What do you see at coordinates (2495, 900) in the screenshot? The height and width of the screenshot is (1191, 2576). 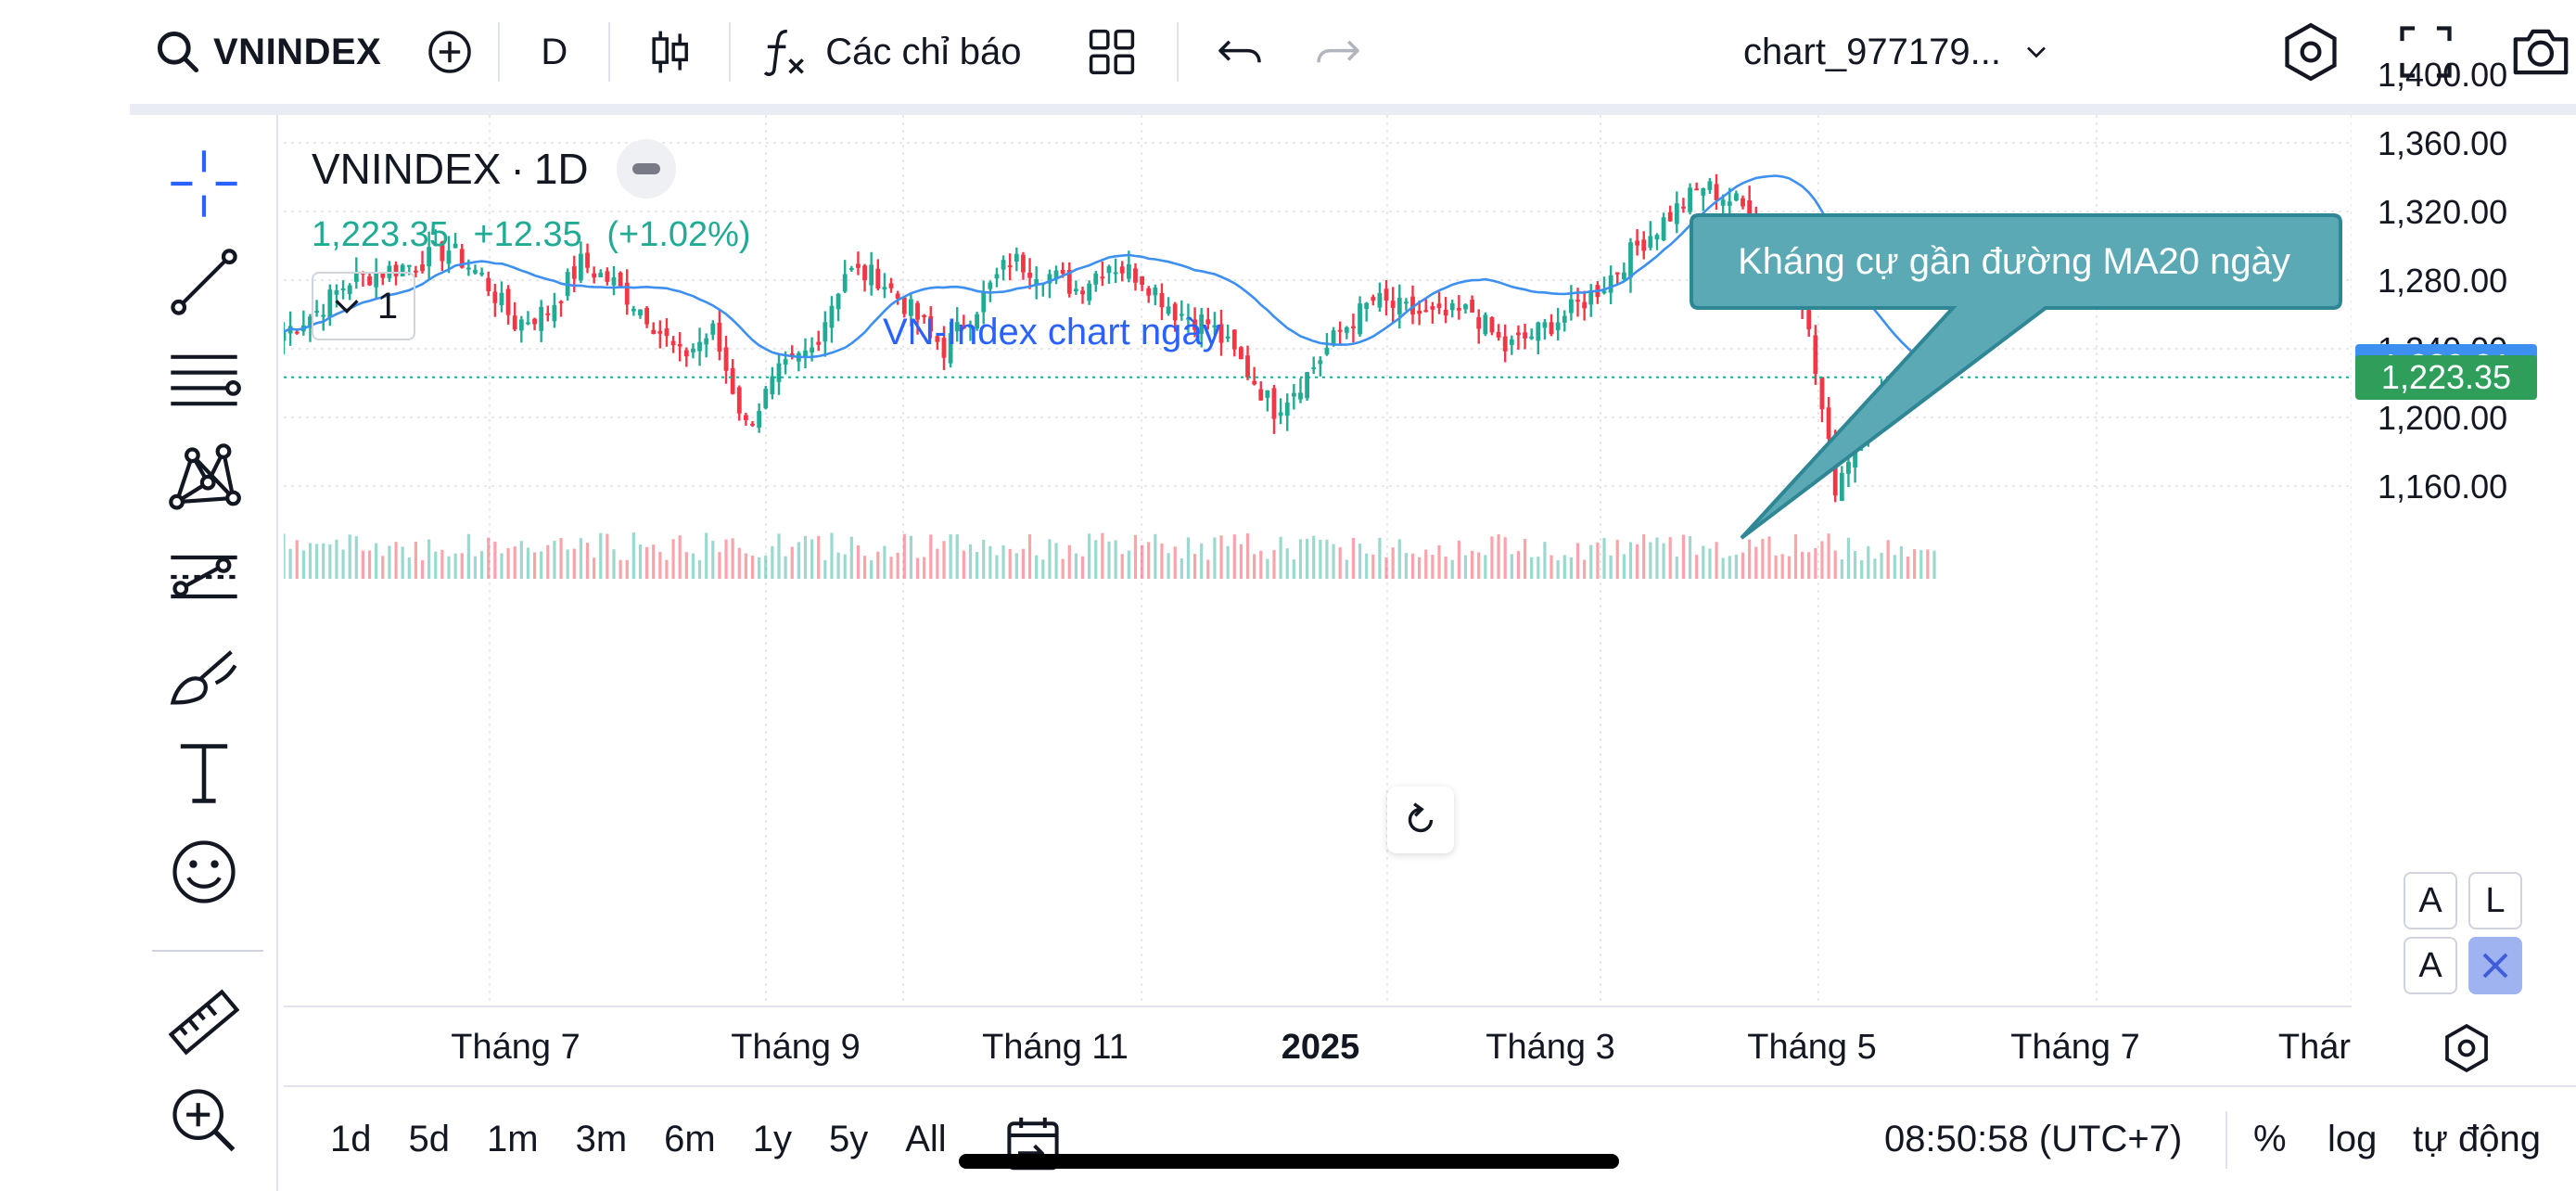 I see `log-scale-button: L` at bounding box center [2495, 900].